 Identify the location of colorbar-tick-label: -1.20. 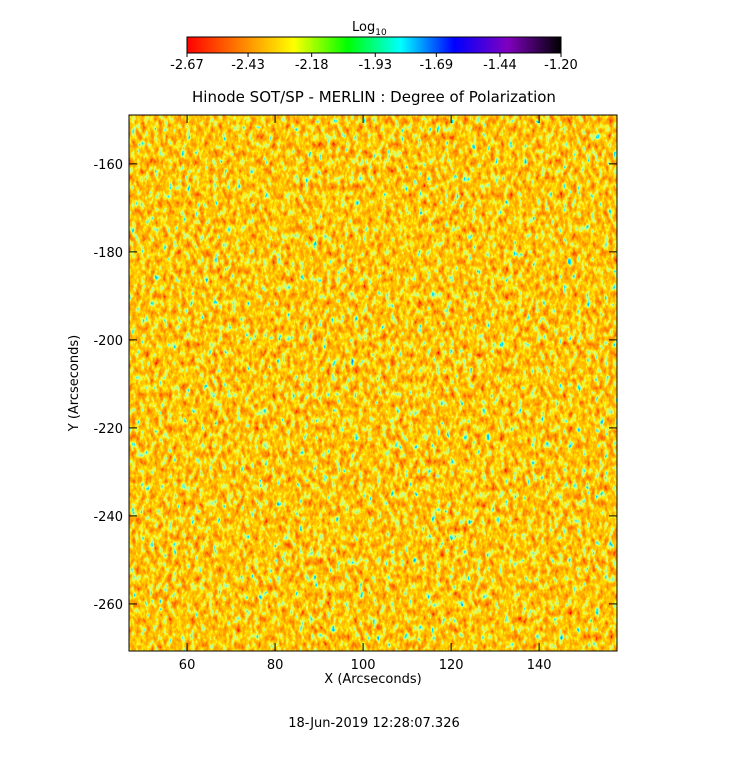
(561, 65).